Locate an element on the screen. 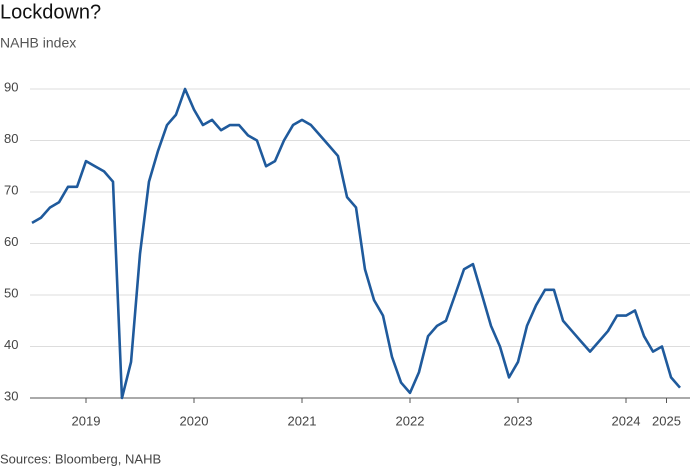 The image size is (700, 470). chart-title: Lockdown? is located at coordinates (50, 12).